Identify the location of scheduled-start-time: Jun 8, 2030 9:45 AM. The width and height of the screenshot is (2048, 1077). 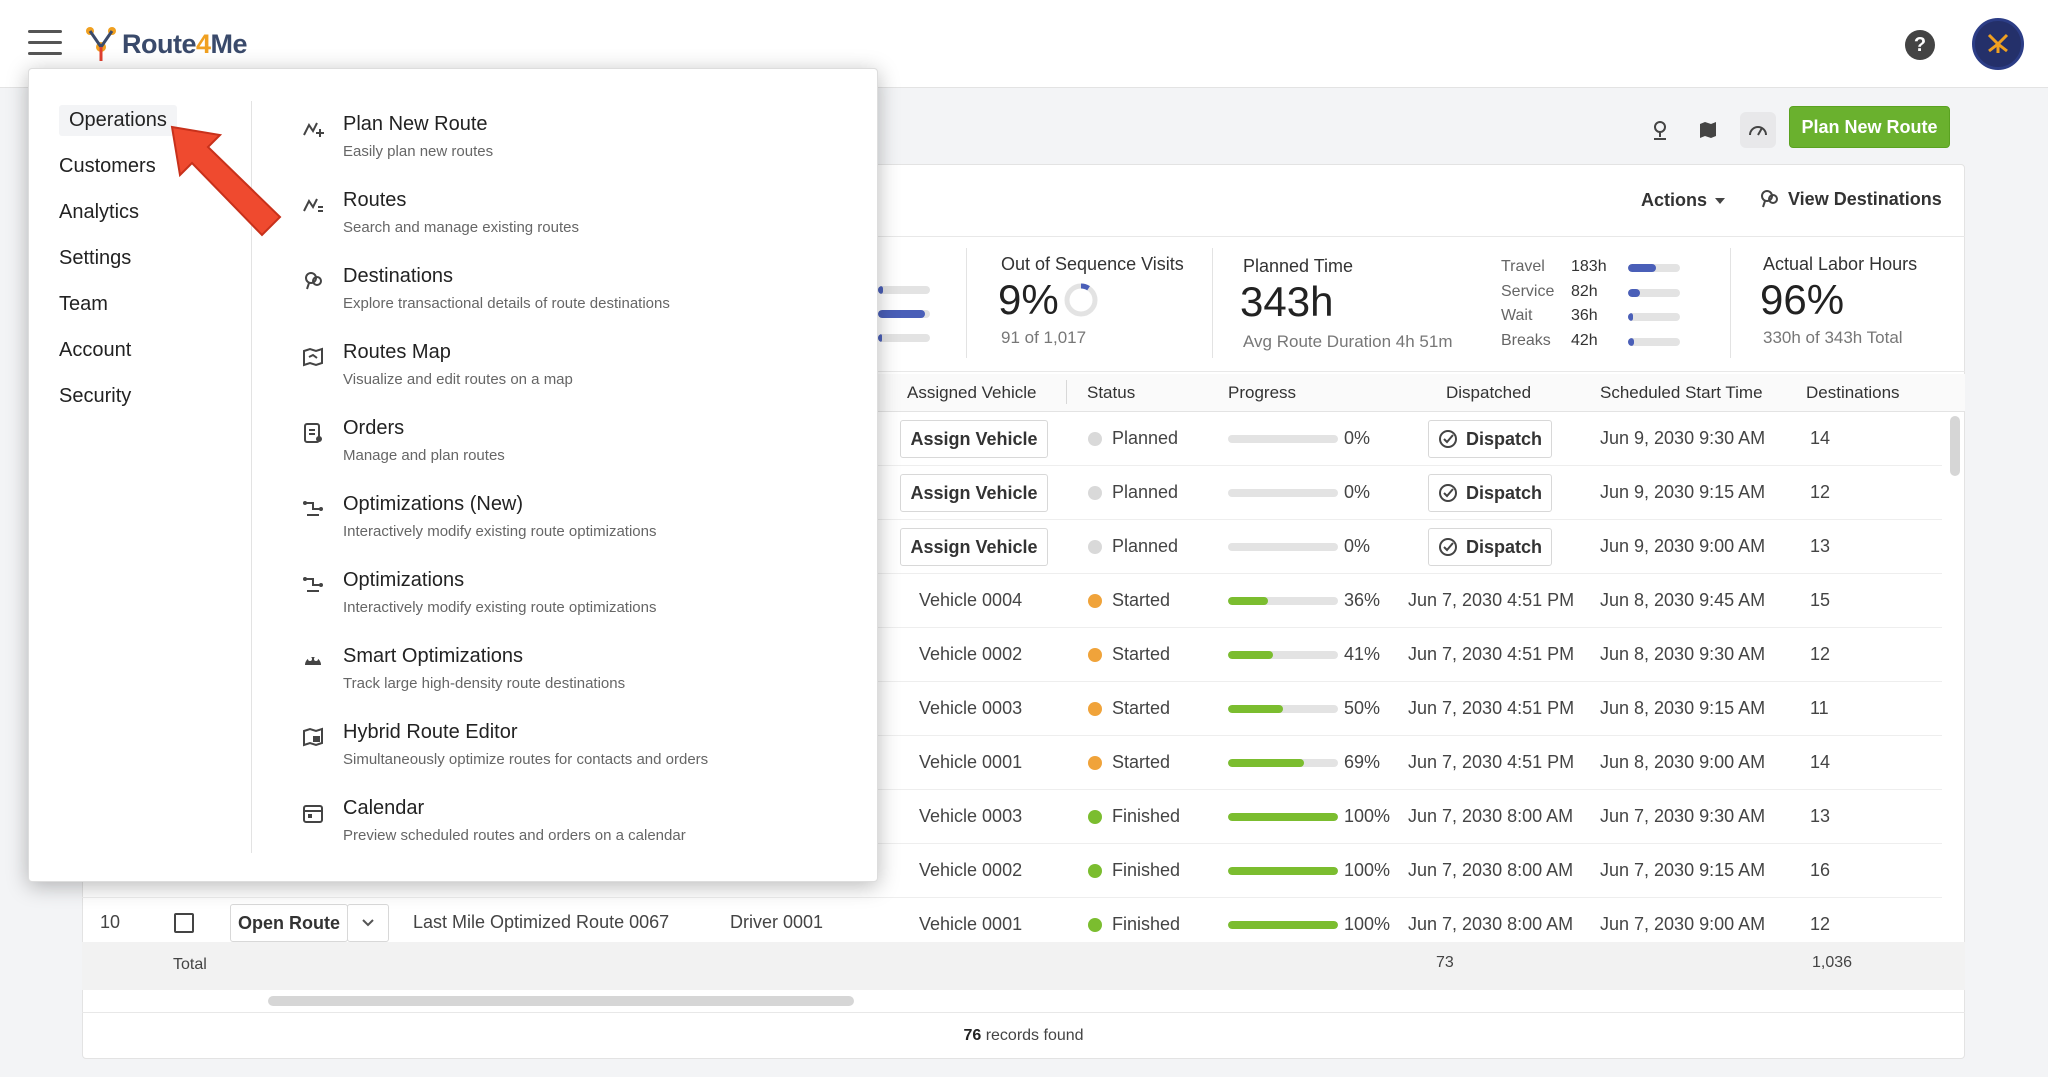
(1683, 600).